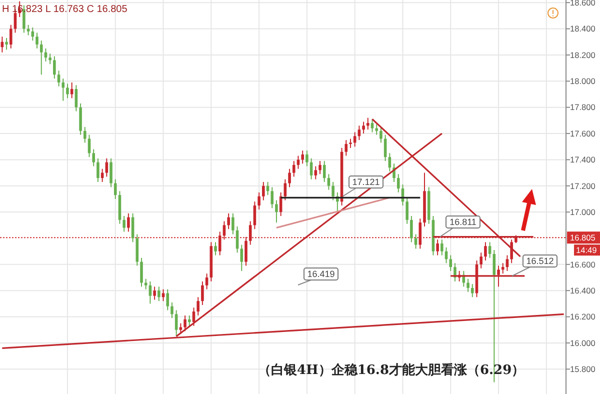 This screenshot has width=600, height=394. Describe the element at coordinates (583, 133) in the screenshot. I see `y-tick-label: 17.600` at that location.